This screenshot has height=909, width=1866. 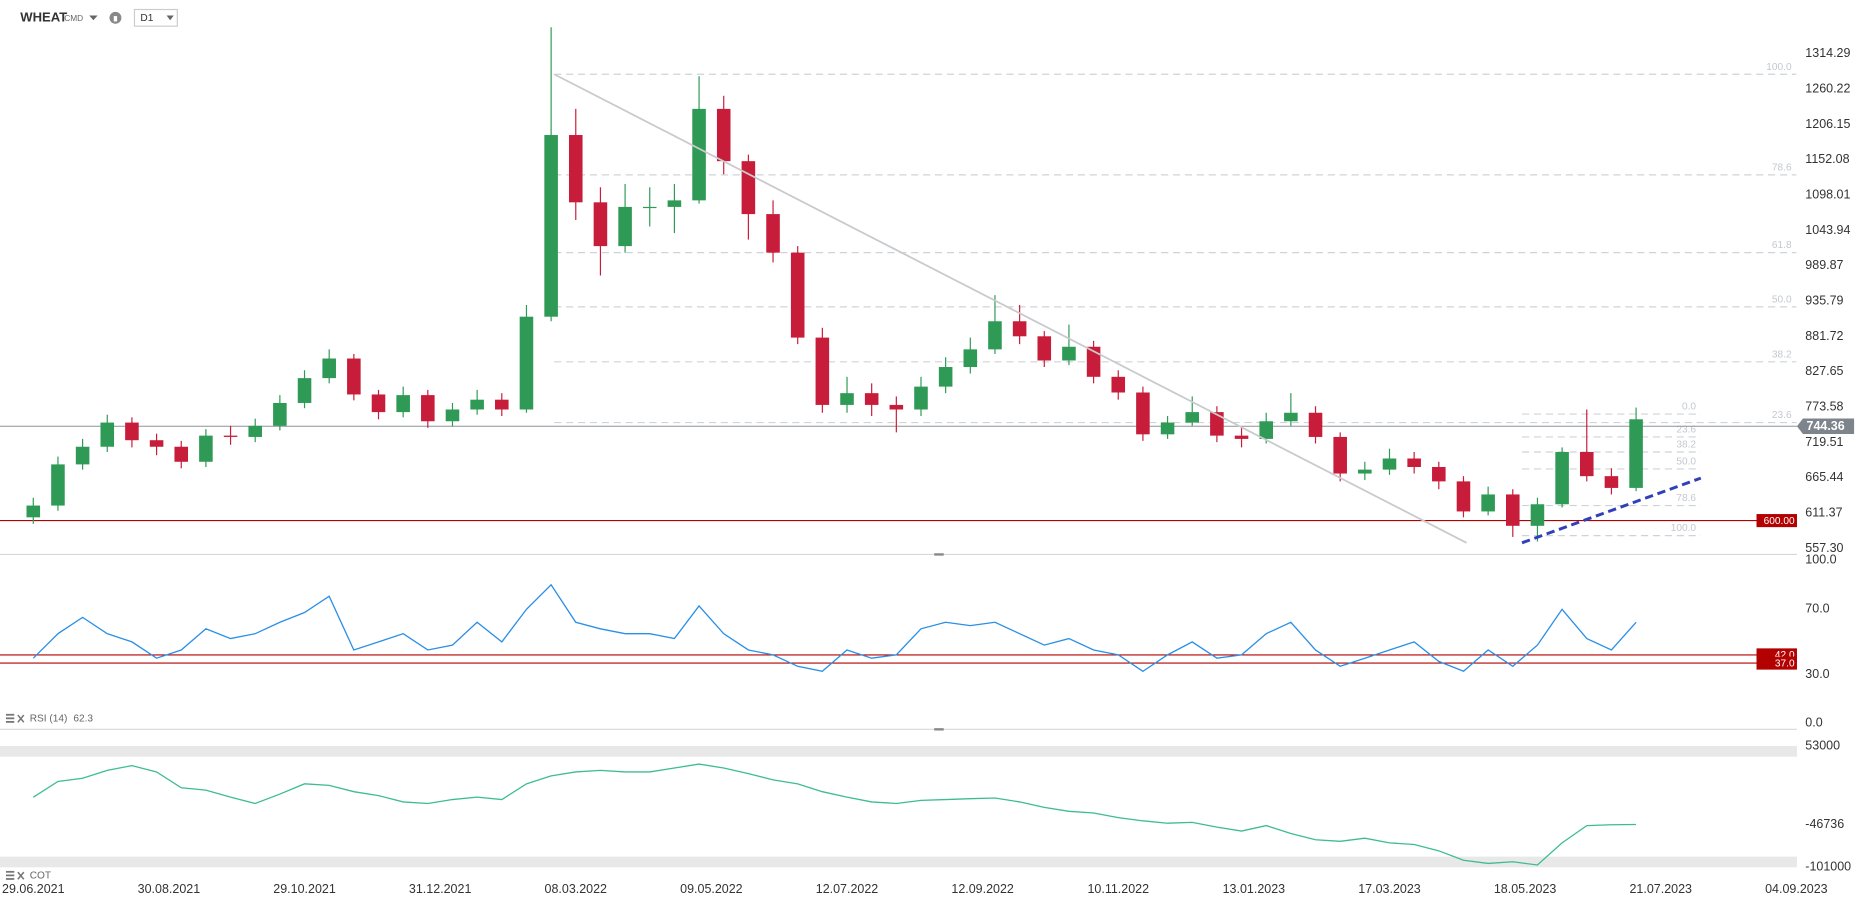 I want to click on y-tick-label: 1043.94, so click(x=1827, y=230).